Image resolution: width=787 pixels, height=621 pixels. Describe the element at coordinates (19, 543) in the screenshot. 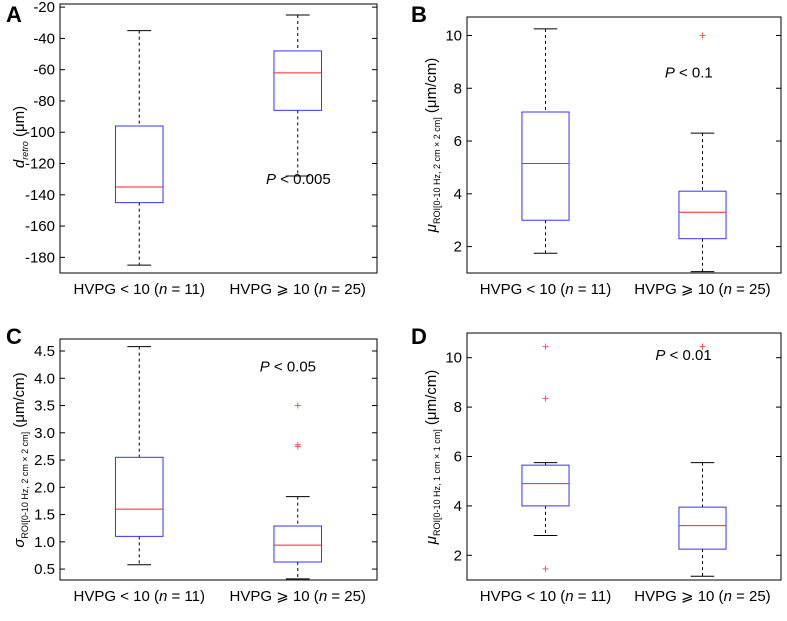

I see `y-axis-label-symbol: σ` at that location.